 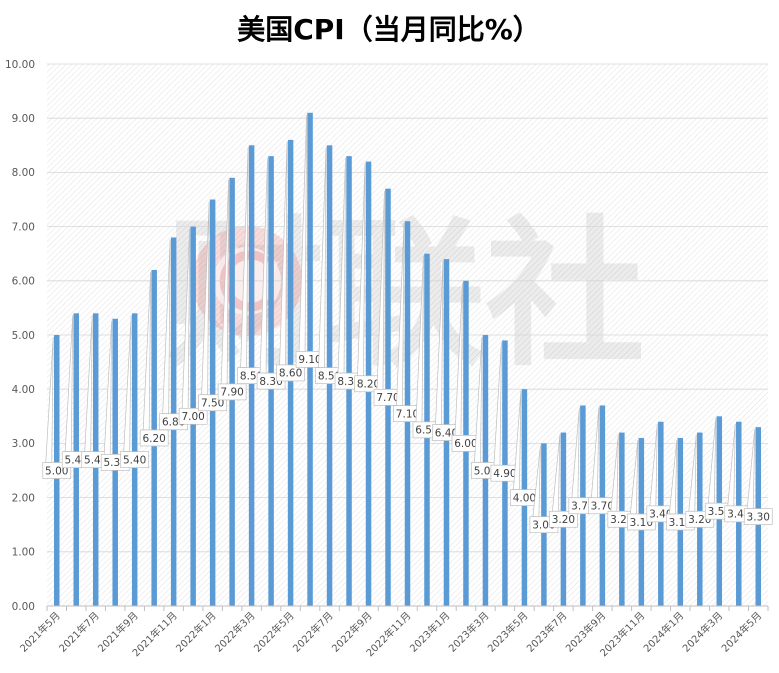 I want to click on y-tick-label: 5.00, so click(x=23, y=336).